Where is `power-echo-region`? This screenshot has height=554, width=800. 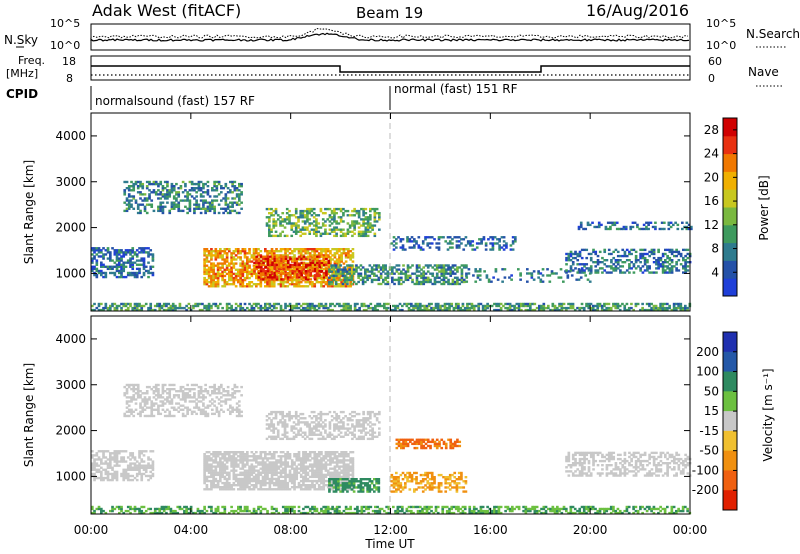 power-echo-region is located at coordinates (635, 226).